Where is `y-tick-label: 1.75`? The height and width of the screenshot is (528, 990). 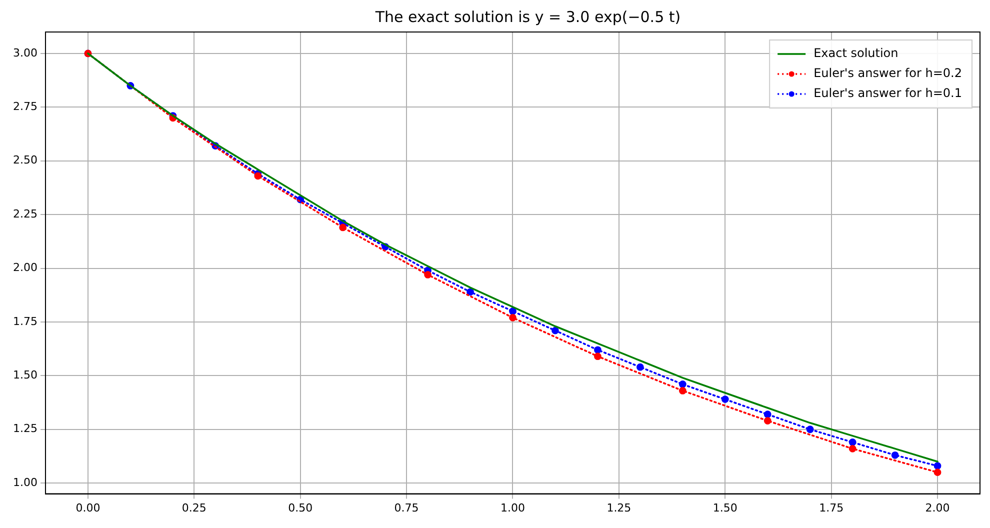
y-tick-label: 1.75 is located at coordinates (25, 321).